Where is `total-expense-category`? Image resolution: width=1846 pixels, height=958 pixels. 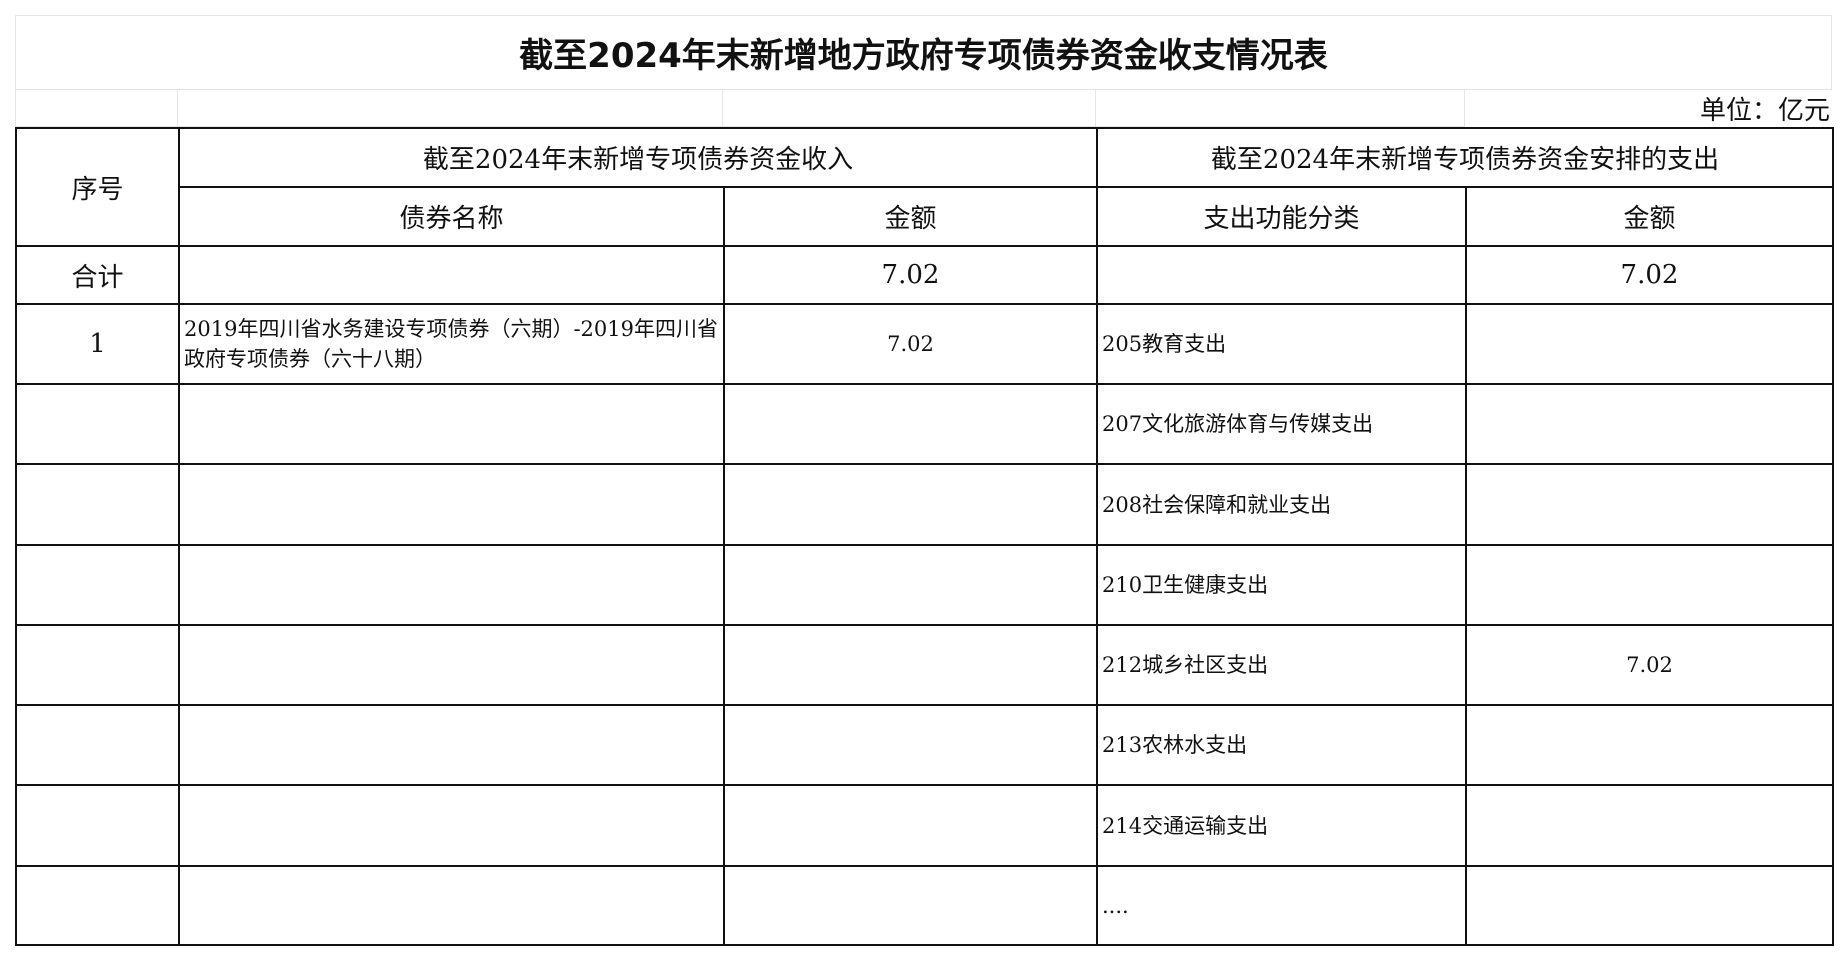
total-expense-category is located at coordinates (1281, 275).